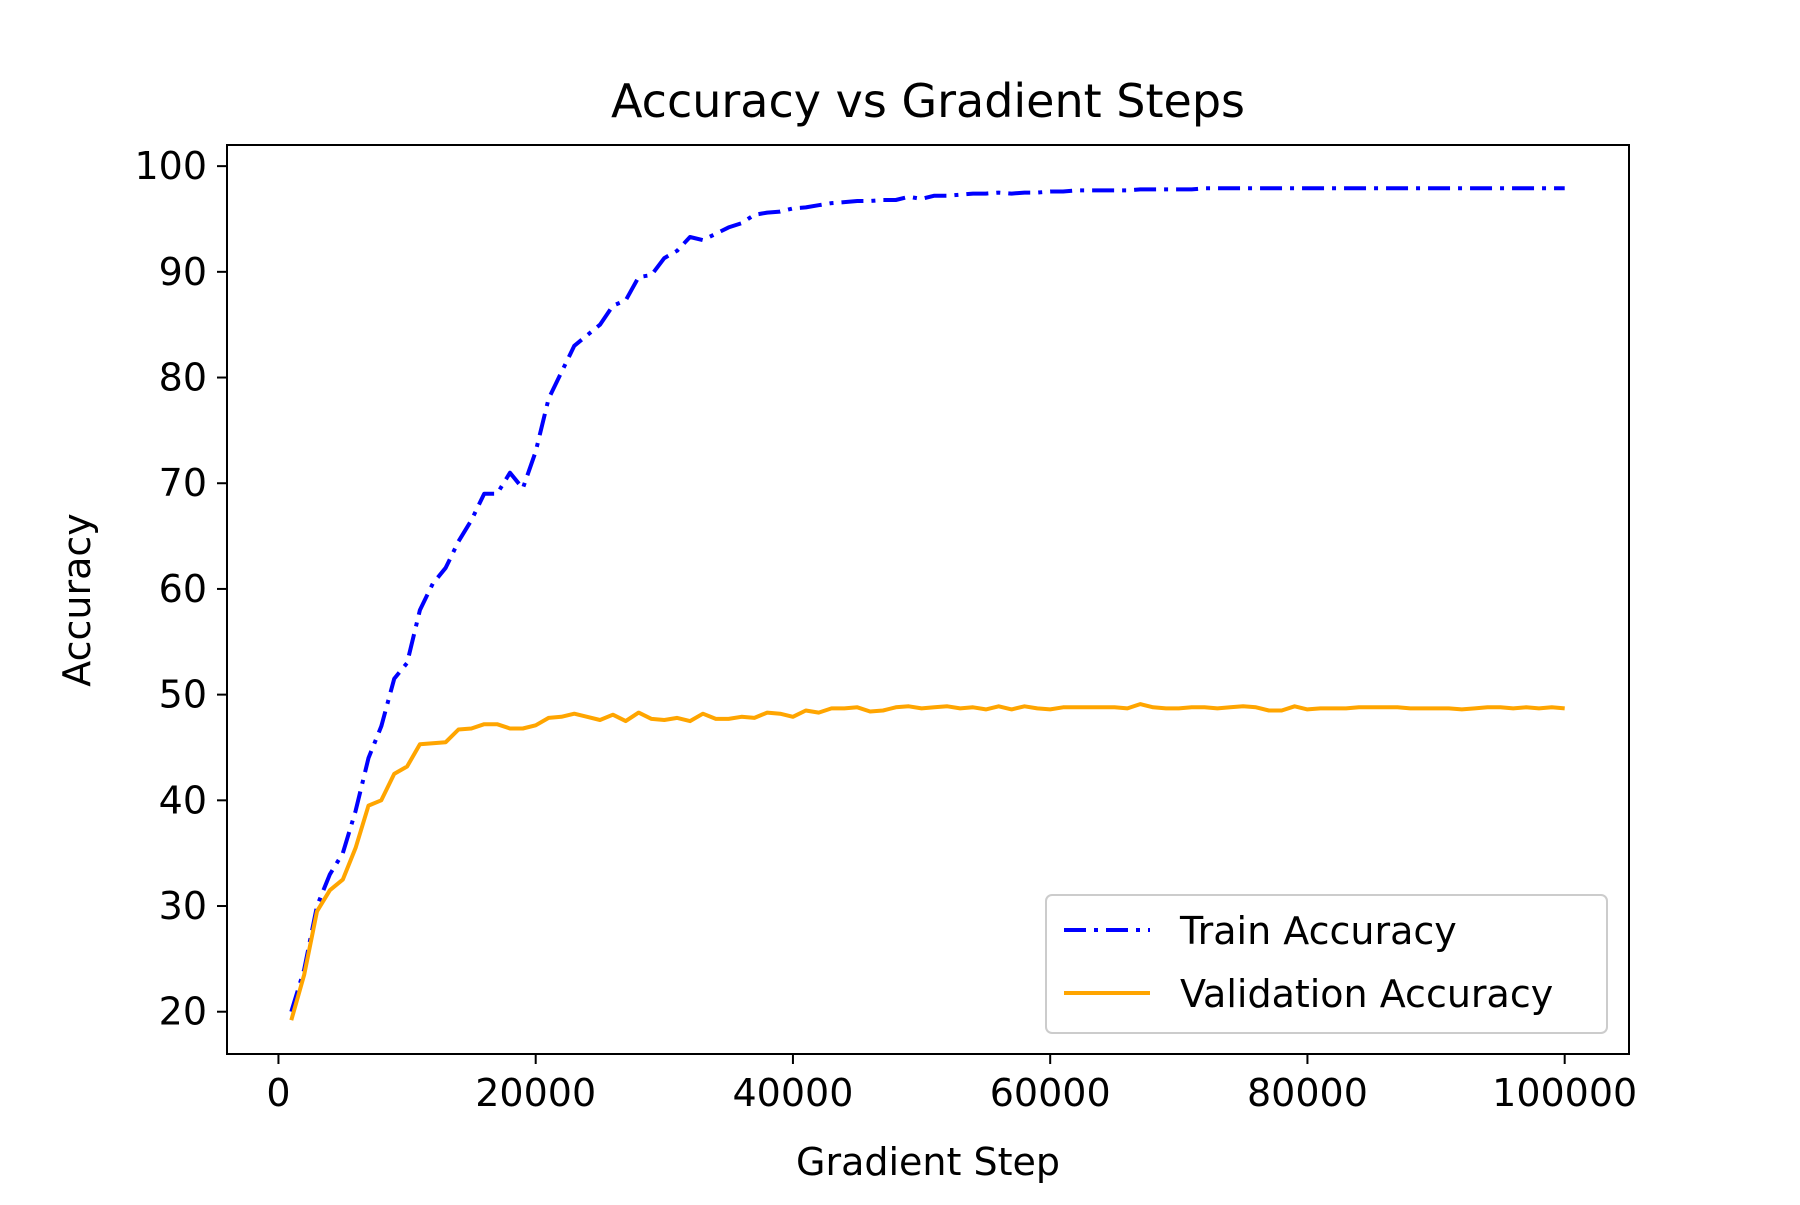 The image size is (1800, 1205). Describe the element at coordinates (1318, 931) in the screenshot. I see `legend-label-train: Train Accuracy` at that location.